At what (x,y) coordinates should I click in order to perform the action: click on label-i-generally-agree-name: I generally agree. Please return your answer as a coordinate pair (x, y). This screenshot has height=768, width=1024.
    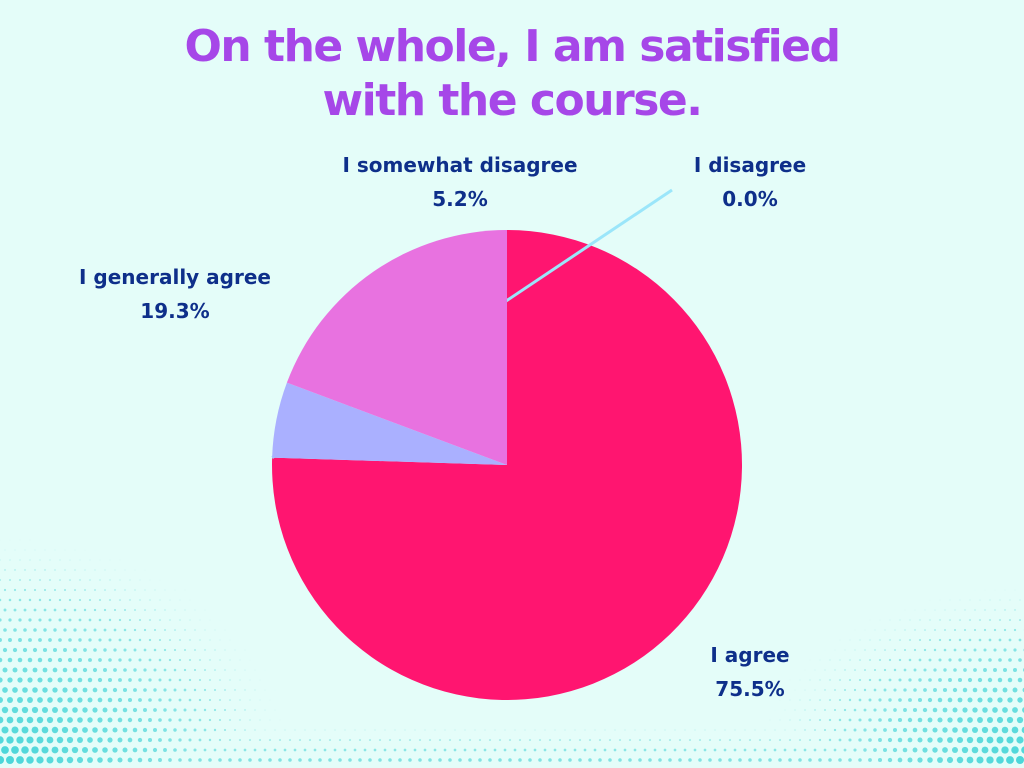
    Looking at the image, I should click on (175, 277).